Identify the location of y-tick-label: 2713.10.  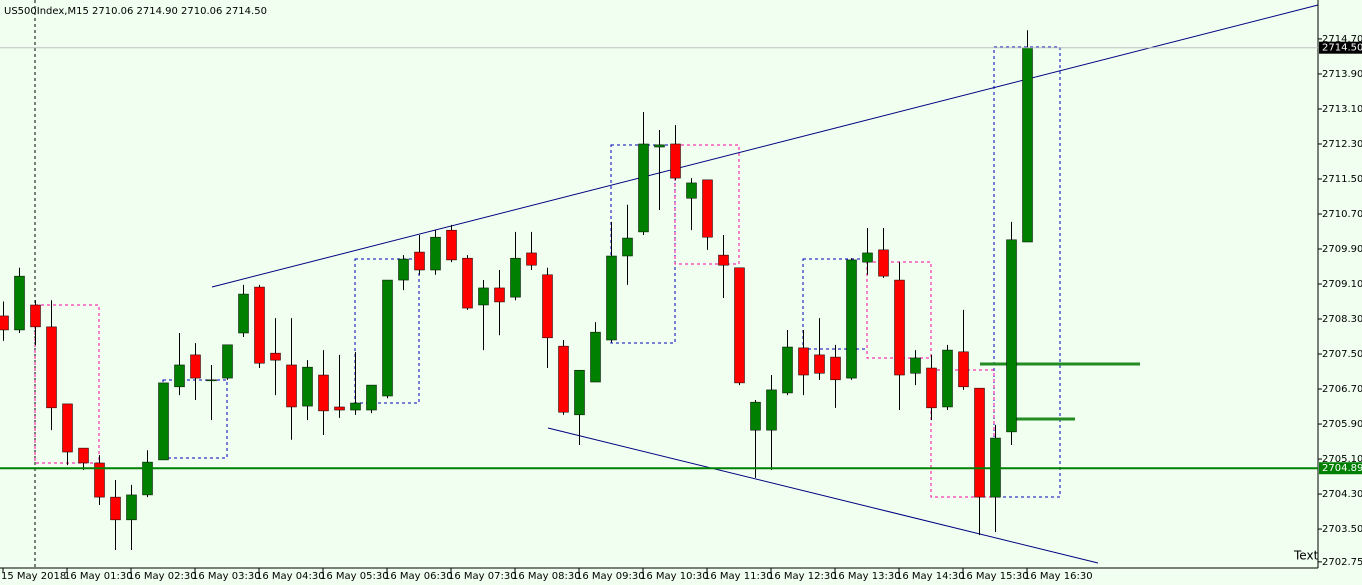
(1342, 109).